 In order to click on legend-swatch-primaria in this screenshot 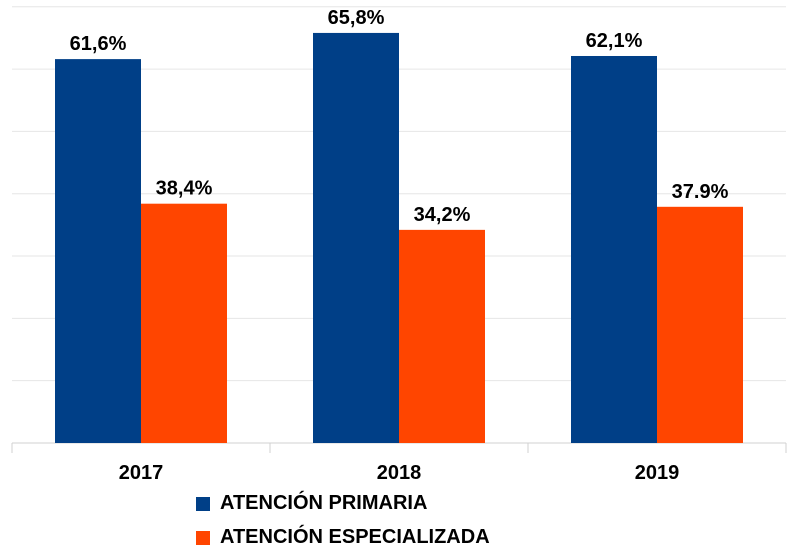, I will do `click(203, 503)`.